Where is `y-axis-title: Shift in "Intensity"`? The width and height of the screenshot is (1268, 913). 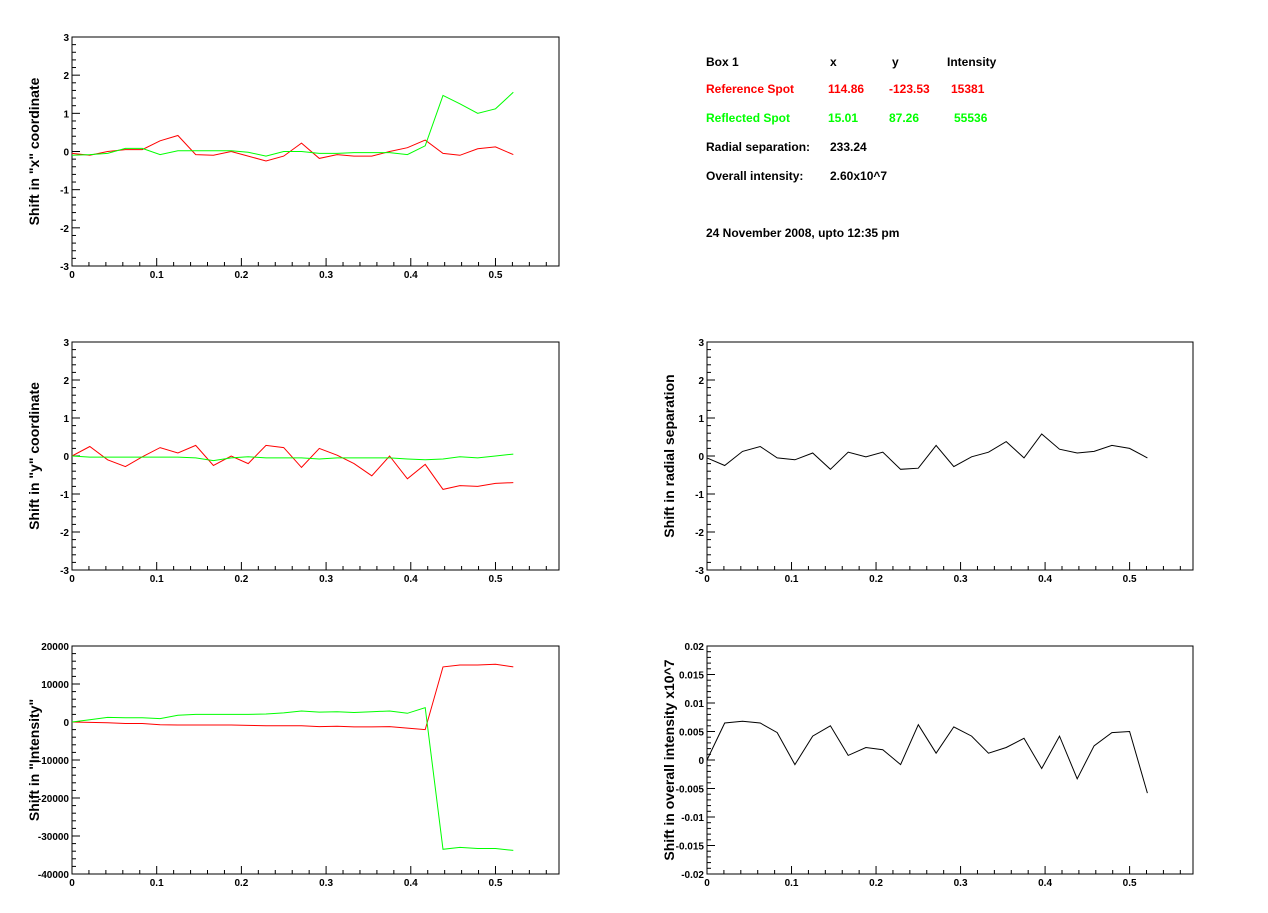
y-axis-title: Shift in "Intensity" is located at coordinates (34, 760).